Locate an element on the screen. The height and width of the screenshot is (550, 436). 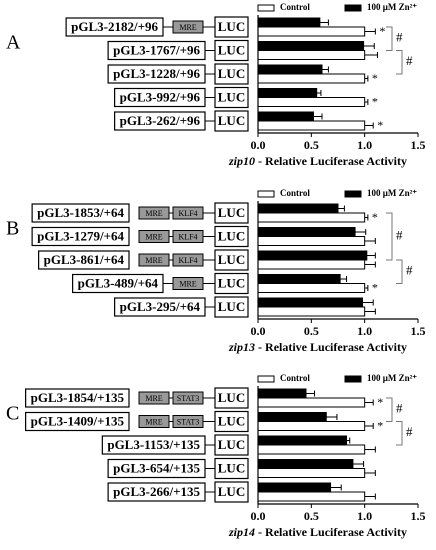
x-axis-label: zip14 - Relative Luciferase Activity is located at coordinates (317, 532).